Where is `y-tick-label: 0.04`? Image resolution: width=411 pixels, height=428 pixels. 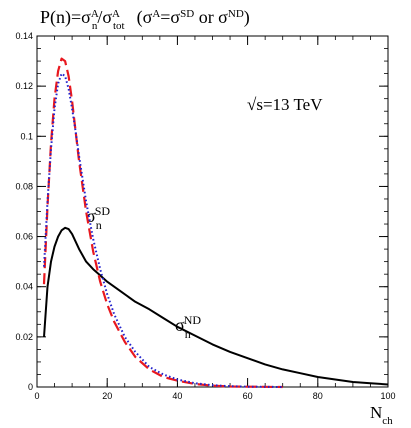
y-tick-label: 0.04 is located at coordinates (24, 287).